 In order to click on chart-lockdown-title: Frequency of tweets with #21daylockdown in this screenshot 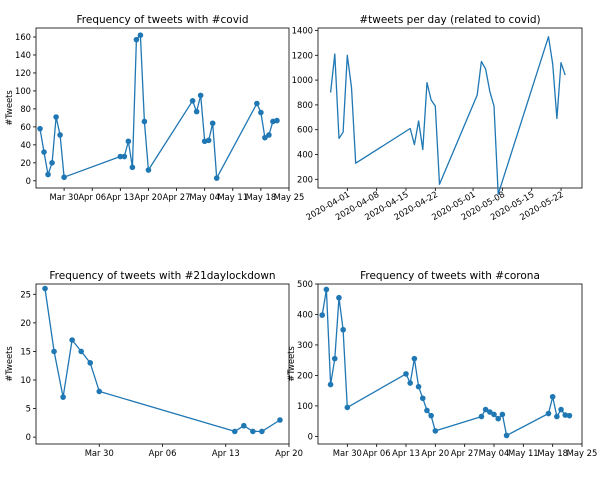, I will do `click(162, 276)`.